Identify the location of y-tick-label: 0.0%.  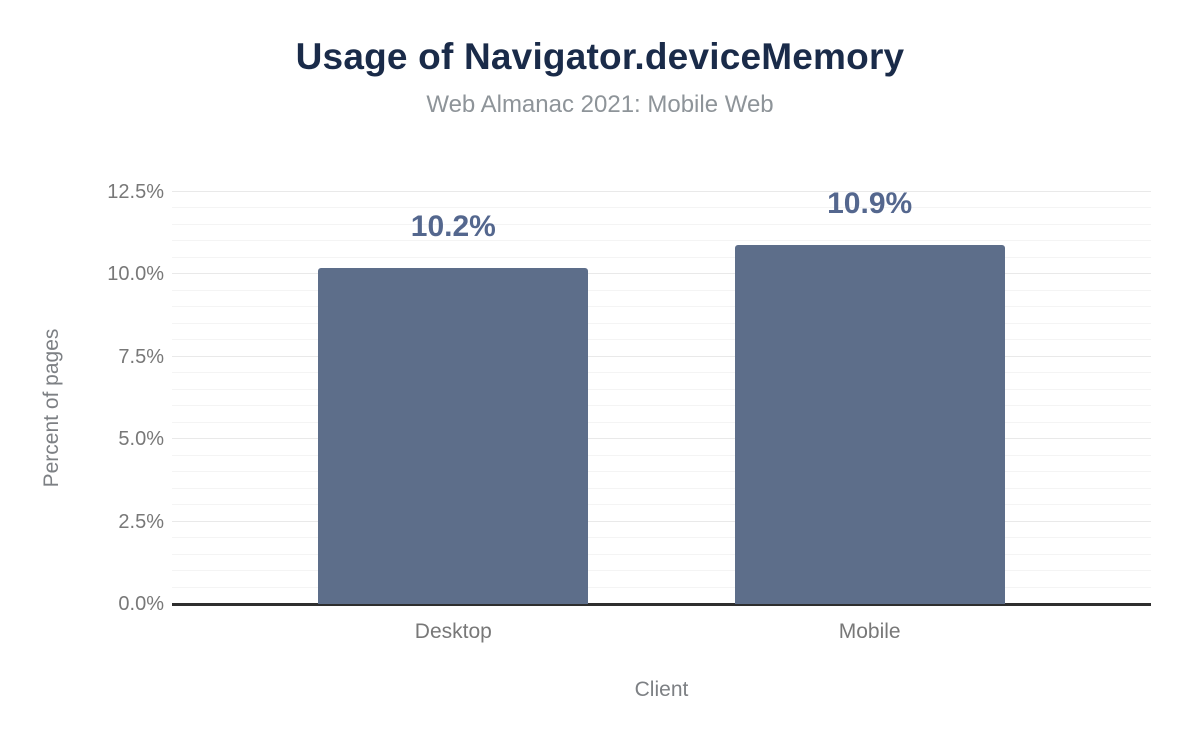
(141, 604).